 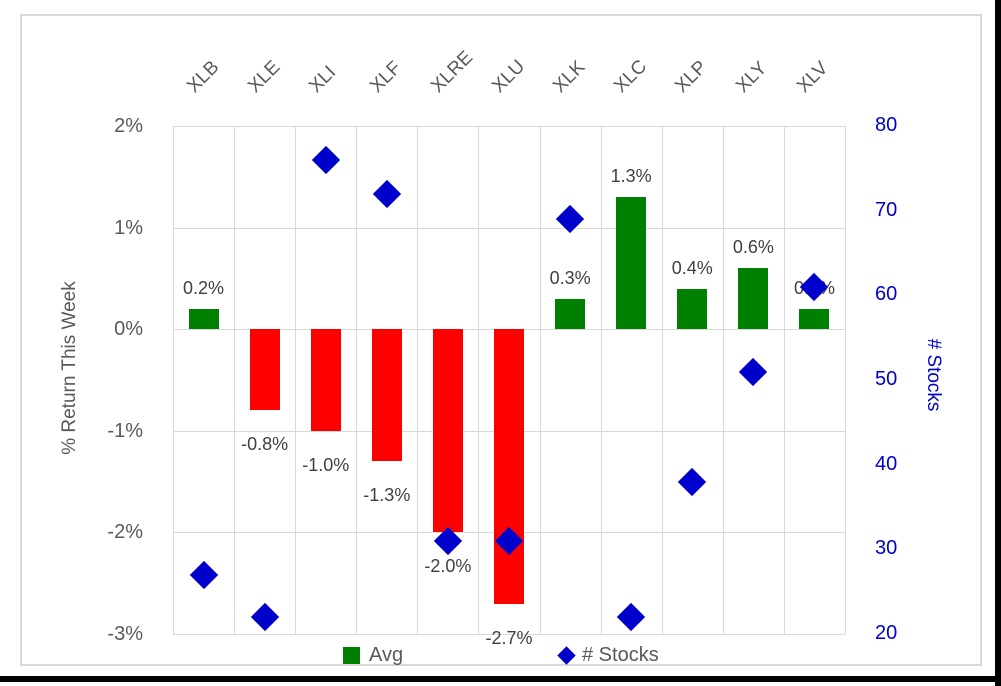 What do you see at coordinates (326, 464) in the screenshot?
I see `data-label-xli: -1.0%` at bounding box center [326, 464].